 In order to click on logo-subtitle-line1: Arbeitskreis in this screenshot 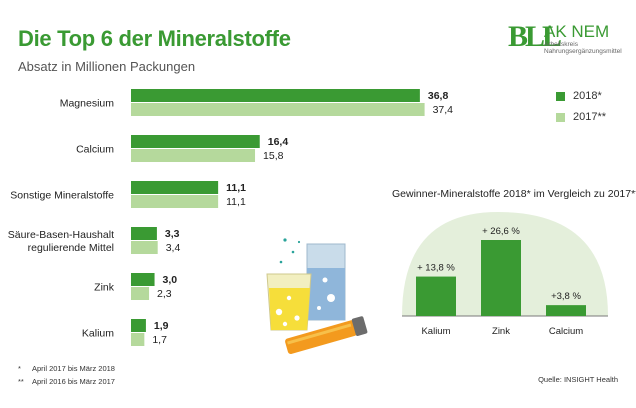, I will do `click(561, 44)`.